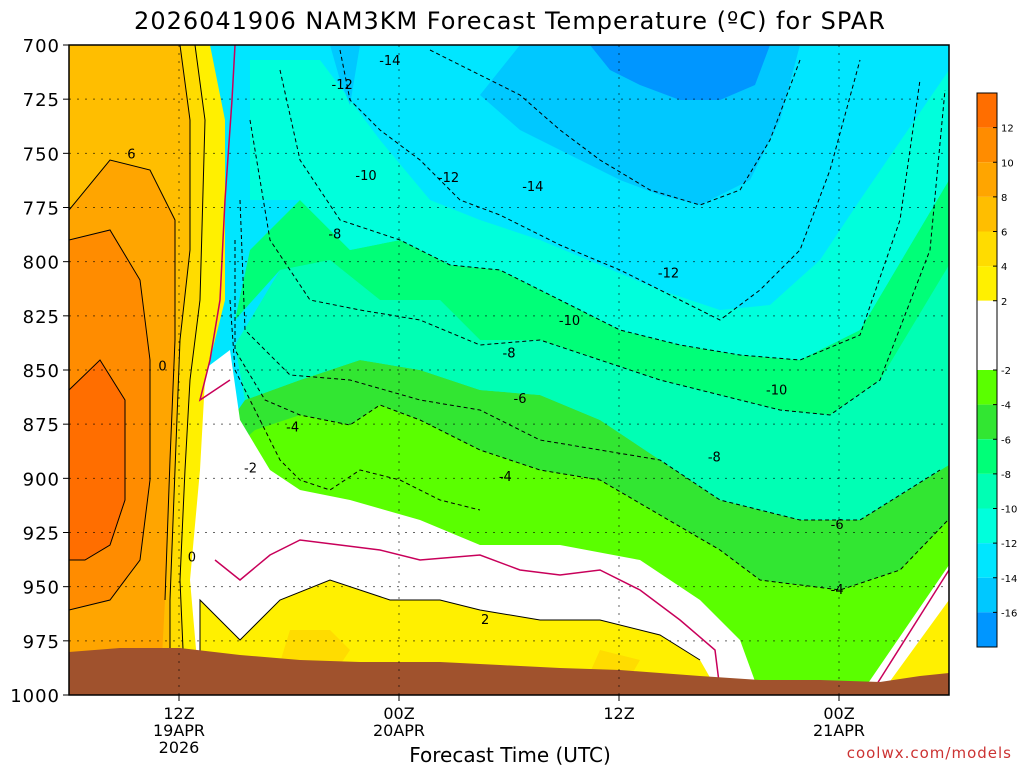 Image resolution: width=1024 pixels, height=768 pixels. I want to click on zero-contour-lower, so click(467, 615).